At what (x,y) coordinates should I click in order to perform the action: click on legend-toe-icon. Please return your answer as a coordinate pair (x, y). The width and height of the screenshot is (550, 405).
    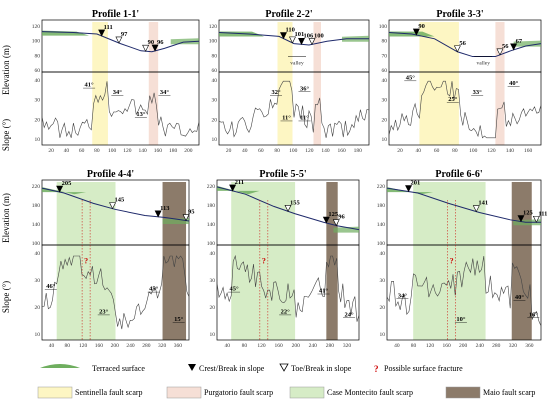
    Looking at the image, I should click on (284, 367).